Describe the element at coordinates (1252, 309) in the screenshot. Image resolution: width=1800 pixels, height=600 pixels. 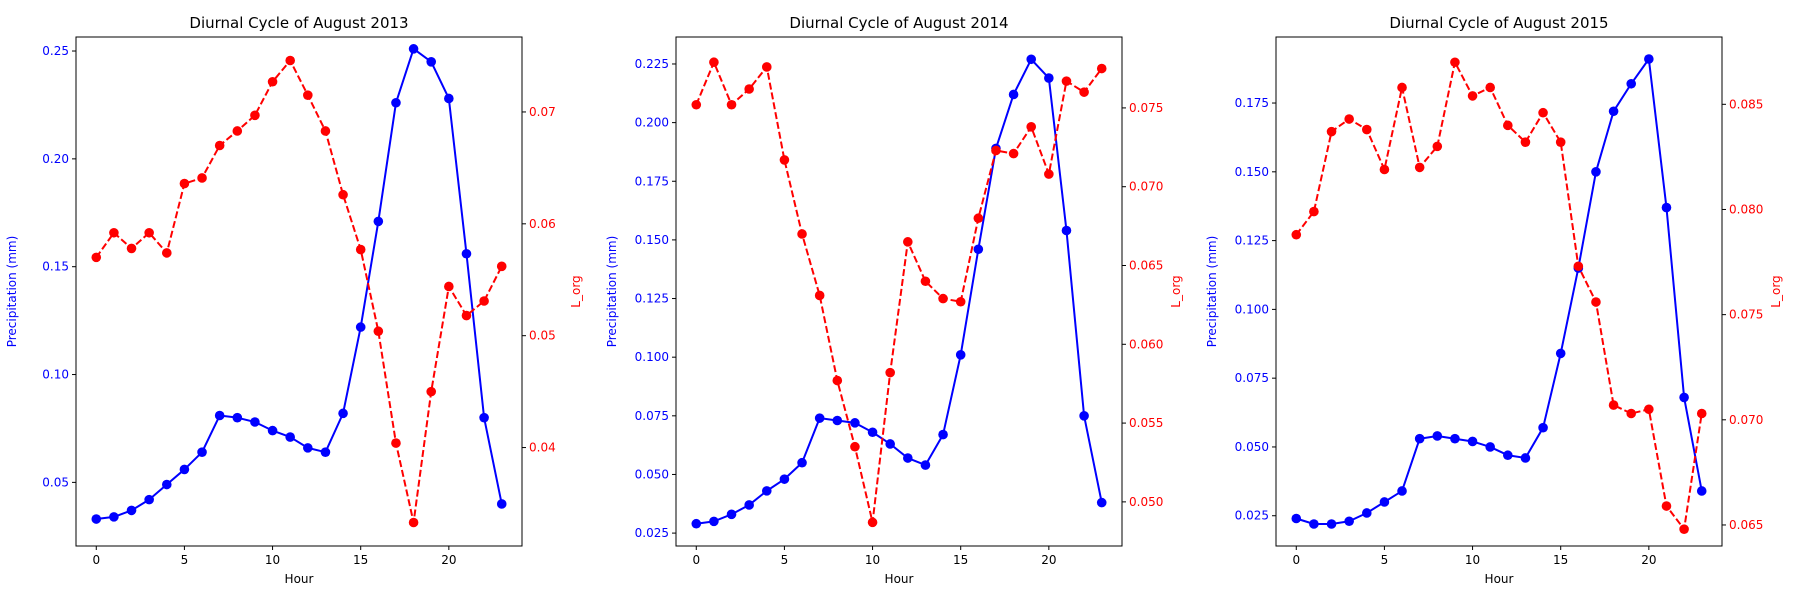
I see `y-left-tick-label: 0.100` at that location.